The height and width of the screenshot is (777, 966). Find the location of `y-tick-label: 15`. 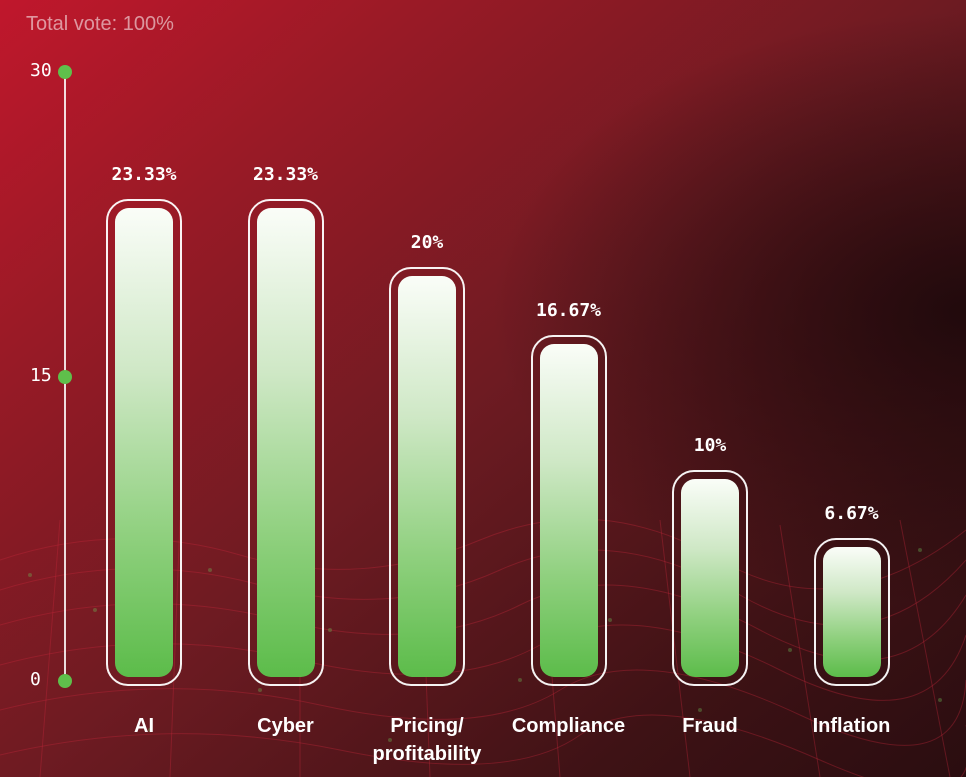

y-tick-label: 15 is located at coordinates (41, 375).